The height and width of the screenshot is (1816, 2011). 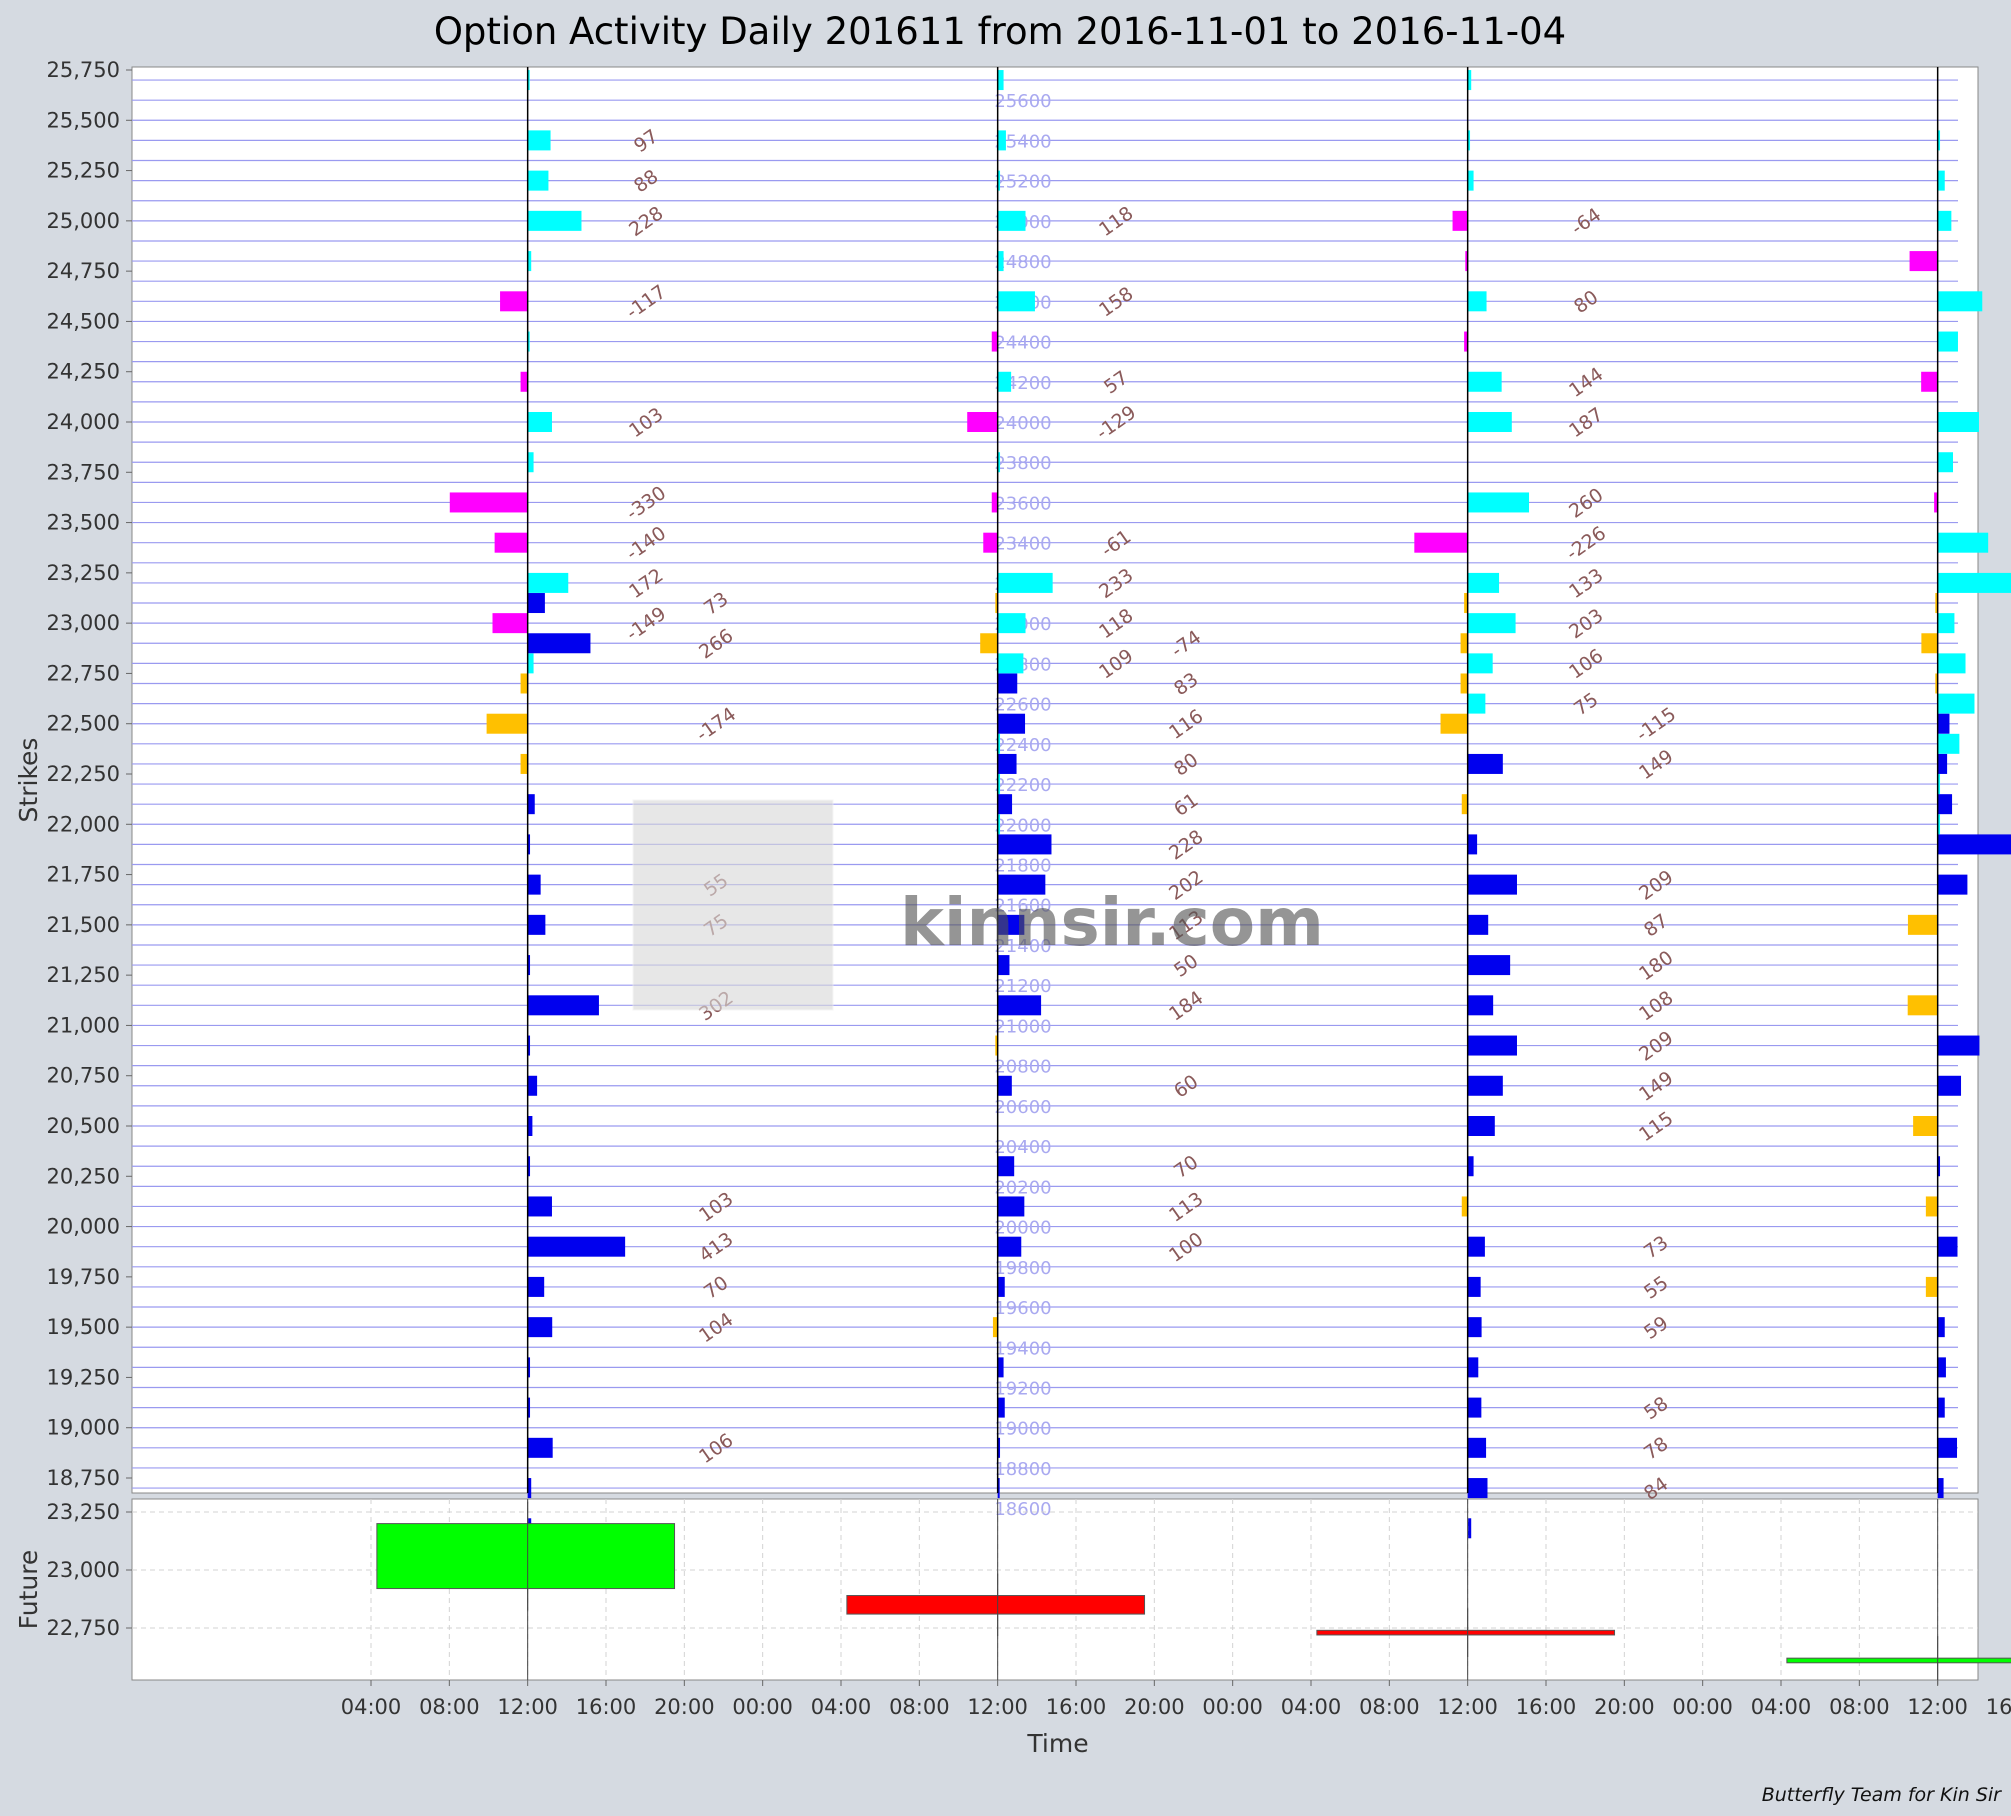 What do you see at coordinates (1022, 463) in the screenshot?
I see `mid-strike-label: 23800` at bounding box center [1022, 463].